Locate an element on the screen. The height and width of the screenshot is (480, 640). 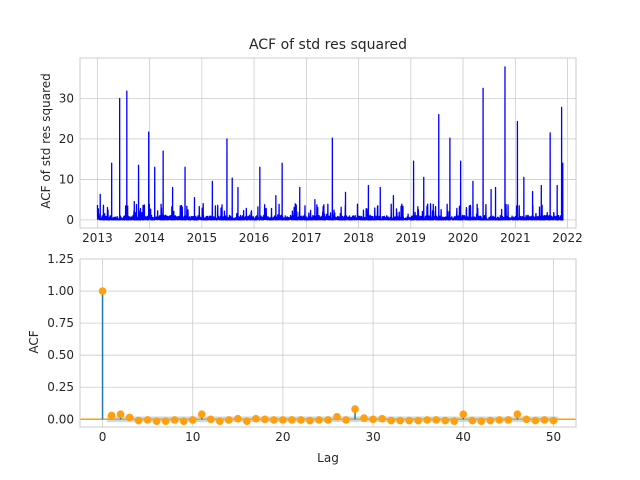
bottom-chart-x-tick-label: 40 is located at coordinates (463, 437).